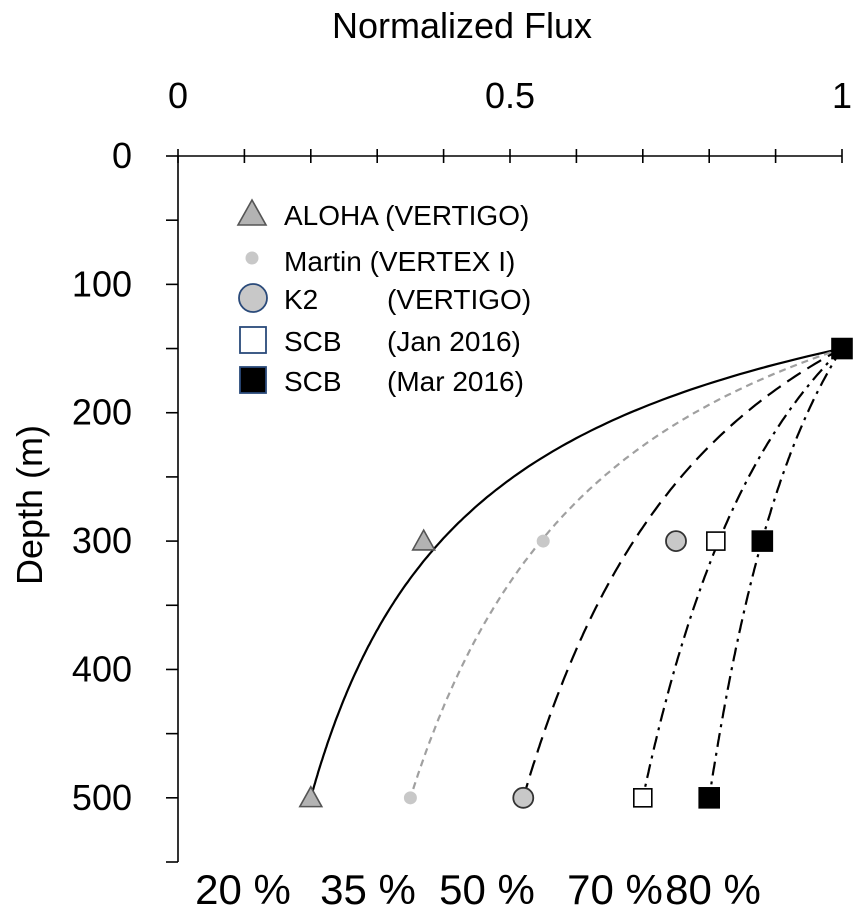 This screenshot has width=862, height=917. Describe the element at coordinates (462, 25) in the screenshot. I see `x-axis-title: Normalized Flux` at that location.